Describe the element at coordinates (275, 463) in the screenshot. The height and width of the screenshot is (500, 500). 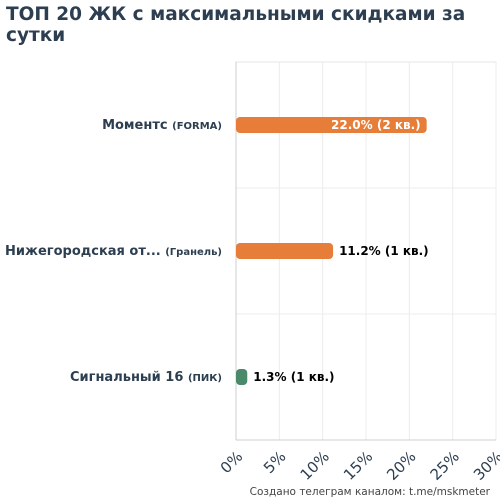
I see `x-tick-label: 5%` at that location.